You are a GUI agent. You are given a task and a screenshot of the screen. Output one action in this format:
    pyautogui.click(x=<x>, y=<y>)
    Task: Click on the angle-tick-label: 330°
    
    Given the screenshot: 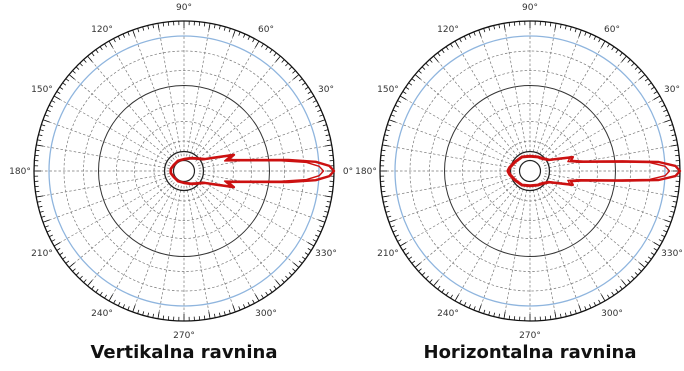 What is the action you would take?
    pyautogui.click(x=672, y=254)
    